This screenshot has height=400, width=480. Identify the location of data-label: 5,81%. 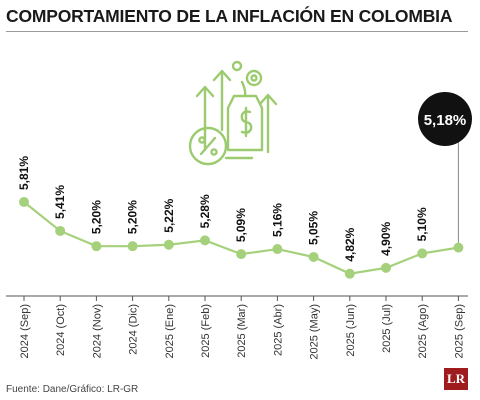
(24, 173).